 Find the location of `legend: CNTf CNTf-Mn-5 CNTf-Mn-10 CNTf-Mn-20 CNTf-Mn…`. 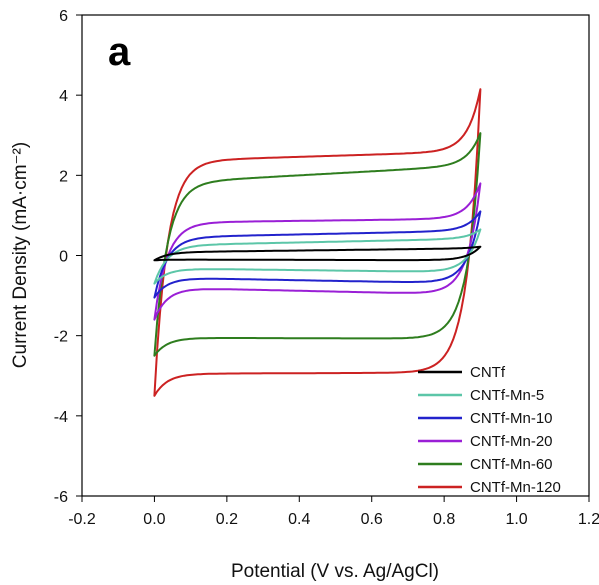

legend: CNTf CNTf-Mn-5 CNTf-Mn-10 CNTf-Mn-20 CNTf-Mn… is located at coordinates (489, 430).